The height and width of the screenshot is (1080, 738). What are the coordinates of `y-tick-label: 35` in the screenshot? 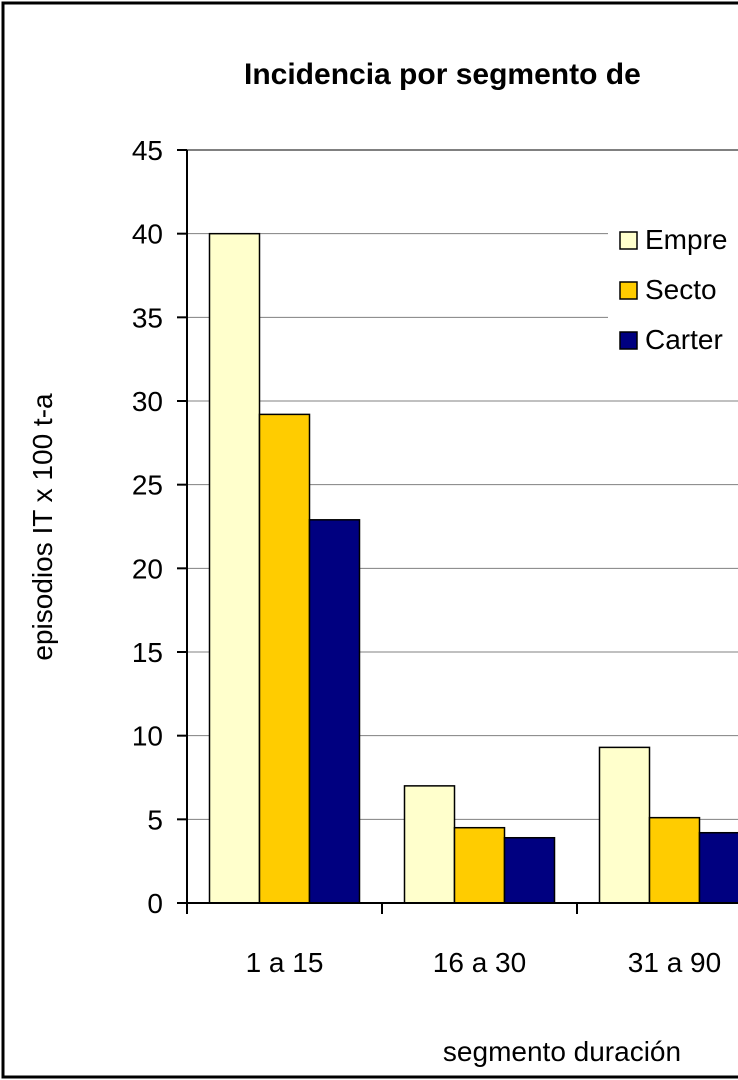 It's located at (147, 317).